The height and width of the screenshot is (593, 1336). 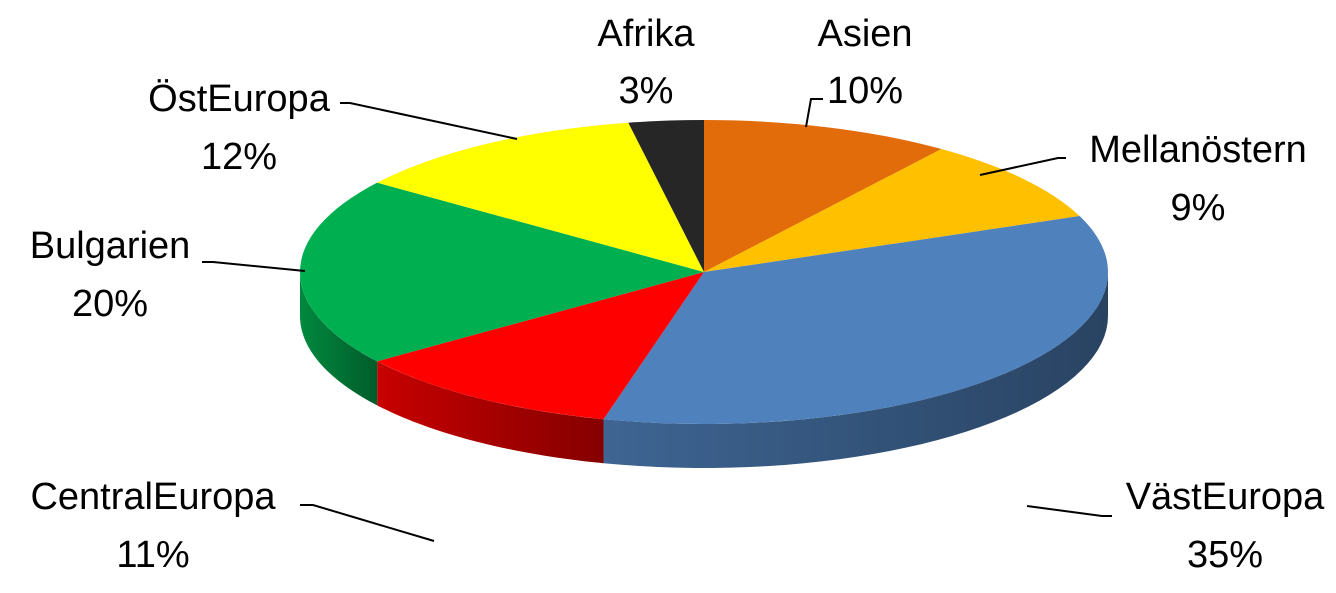 What do you see at coordinates (1198, 150) in the screenshot?
I see `slice-label-mellanostern: Mellanöstern` at bounding box center [1198, 150].